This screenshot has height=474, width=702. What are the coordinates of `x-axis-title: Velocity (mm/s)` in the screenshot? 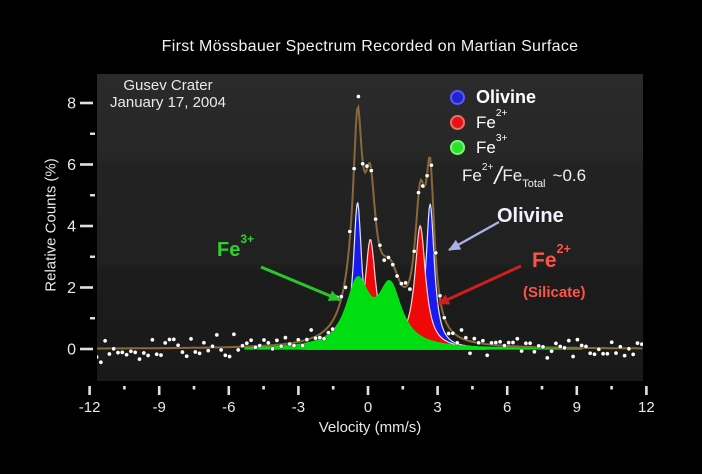 It's located at (370, 427).